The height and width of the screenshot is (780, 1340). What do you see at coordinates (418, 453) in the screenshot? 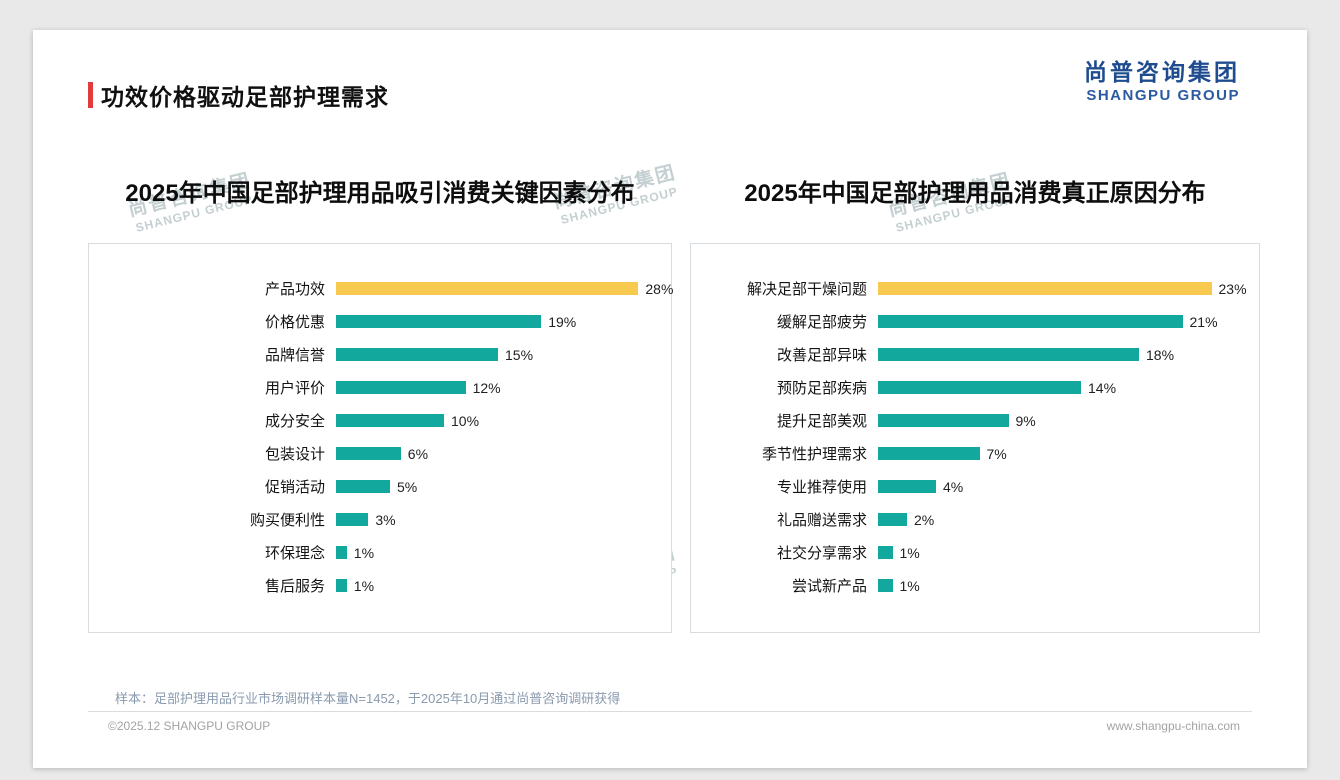
I see `value-label: 6%` at bounding box center [418, 453].